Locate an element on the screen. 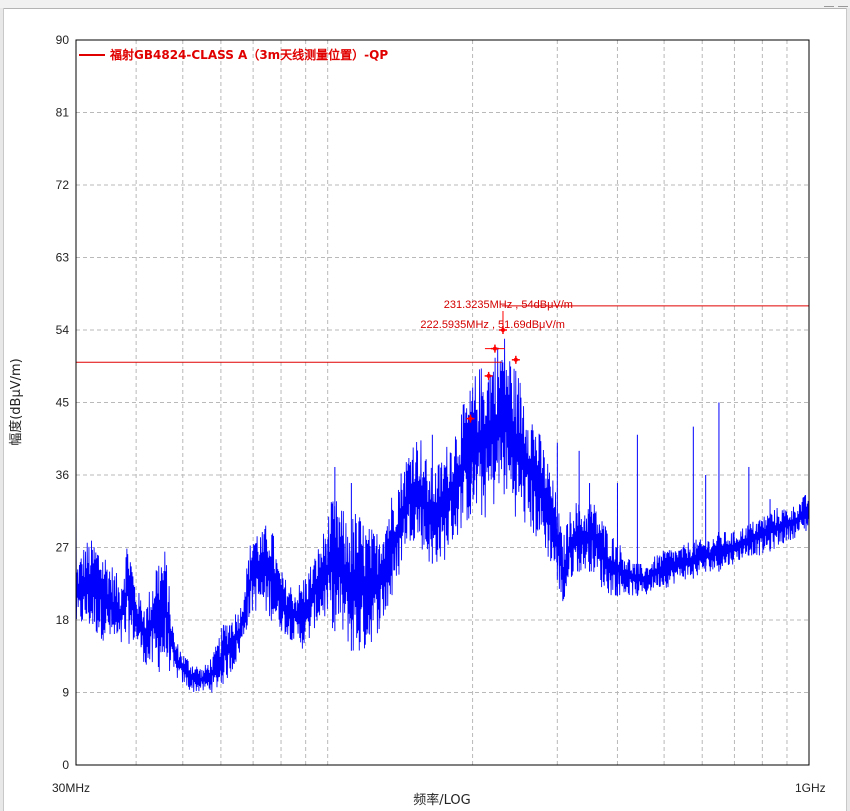 The height and width of the screenshot is (811, 850). y-tick-label: 18 is located at coordinates (63, 620).